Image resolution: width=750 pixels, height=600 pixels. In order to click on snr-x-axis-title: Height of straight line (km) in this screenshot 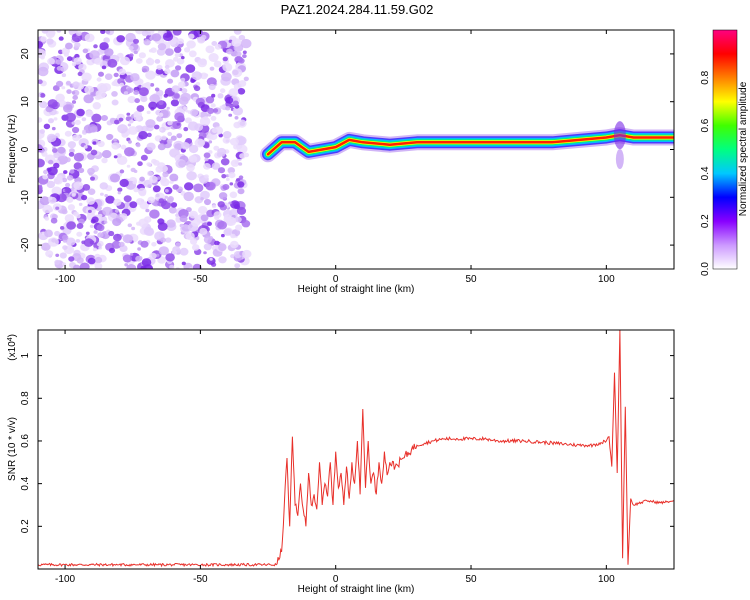, I will do `click(356, 589)`.